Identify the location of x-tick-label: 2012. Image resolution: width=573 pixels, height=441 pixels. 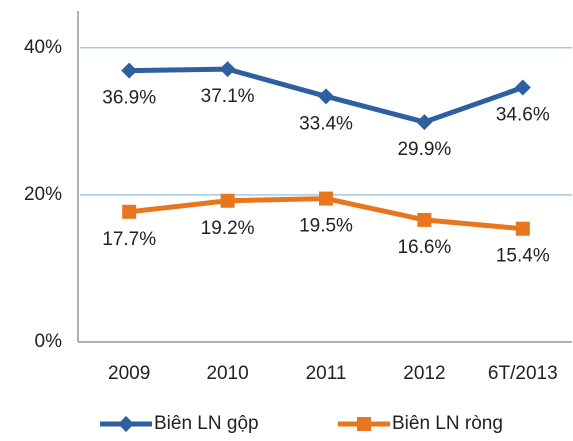
(424, 373).